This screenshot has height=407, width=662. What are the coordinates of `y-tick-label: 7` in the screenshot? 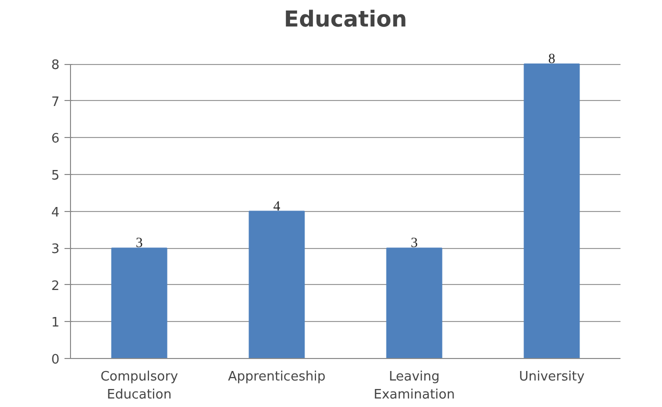 It's located at (55, 102).